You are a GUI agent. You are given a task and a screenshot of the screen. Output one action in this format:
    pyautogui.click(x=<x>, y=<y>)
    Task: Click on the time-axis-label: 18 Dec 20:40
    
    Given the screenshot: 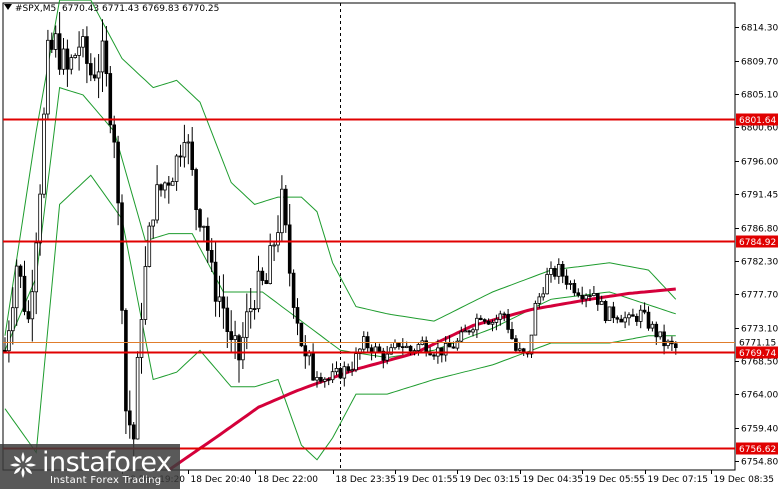 What is the action you would take?
    pyautogui.click(x=221, y=480)
    